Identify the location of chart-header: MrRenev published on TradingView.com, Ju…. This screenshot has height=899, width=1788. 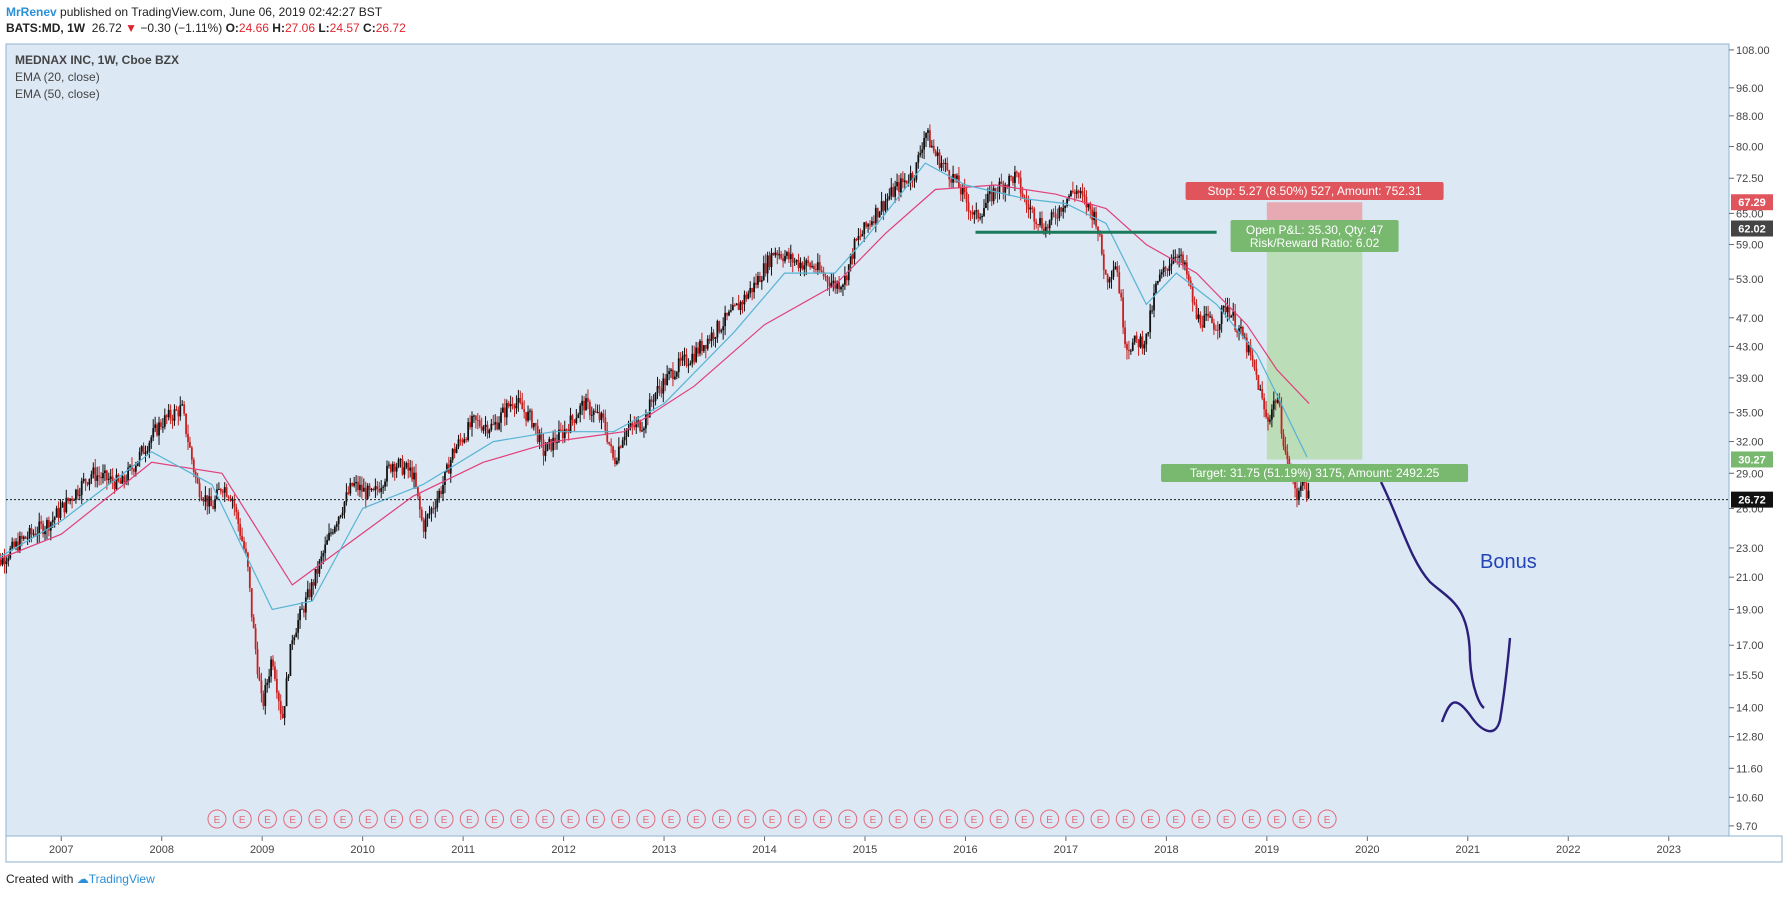
(206, 20).